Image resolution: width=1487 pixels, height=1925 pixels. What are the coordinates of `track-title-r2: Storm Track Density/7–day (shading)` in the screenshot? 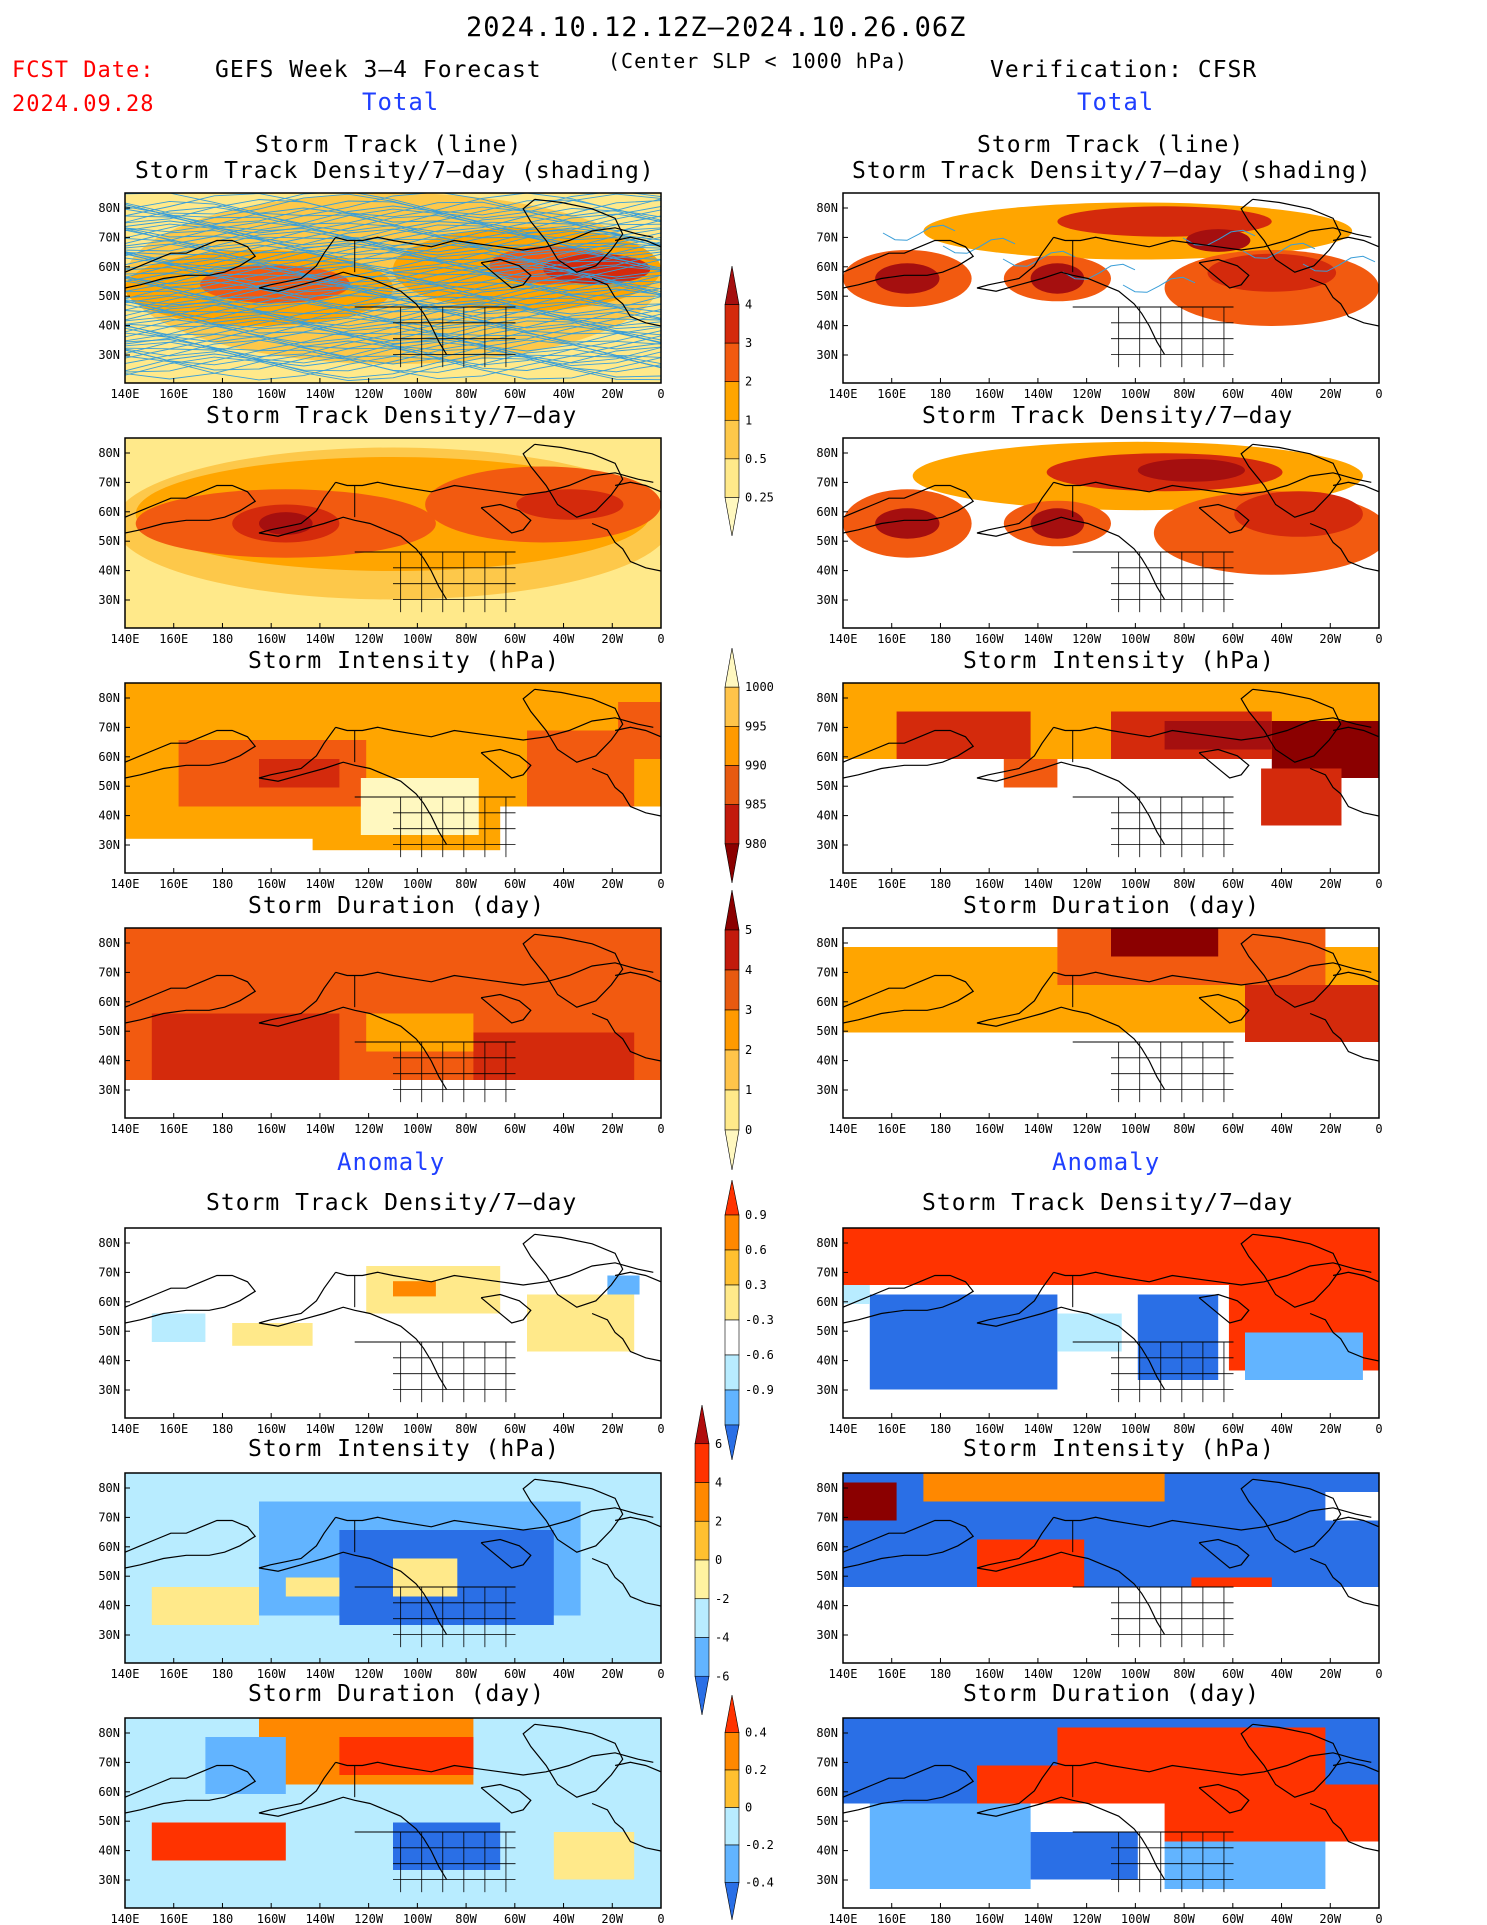 It's located at (1112, 171).